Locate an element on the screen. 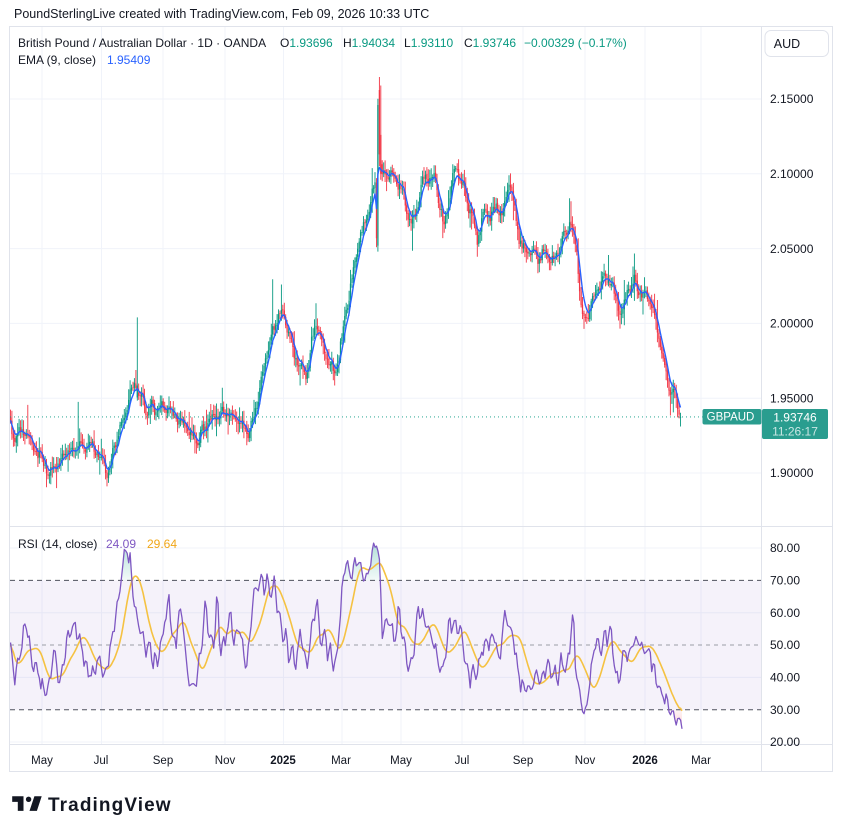  svg-text: 2.05000 is located at coordinates (792, 249).